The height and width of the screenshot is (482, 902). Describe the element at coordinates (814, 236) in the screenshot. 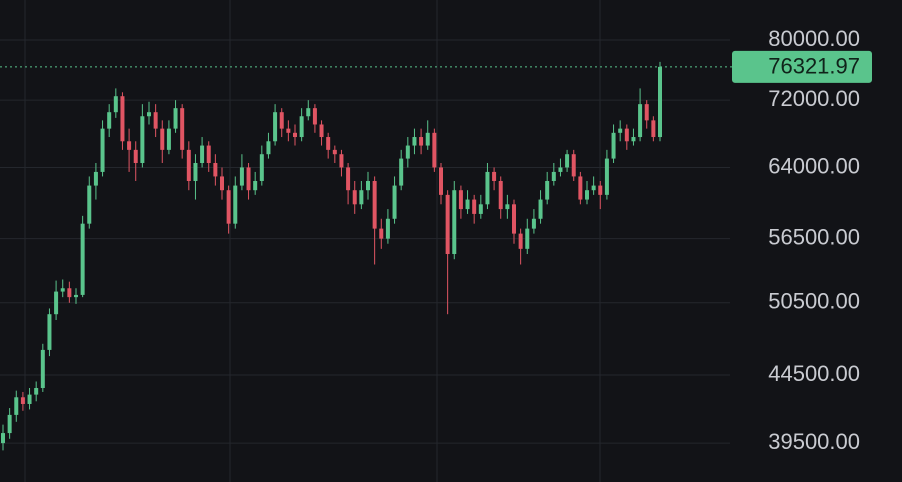

I see `y-tick-label: 56500.00` at that location.